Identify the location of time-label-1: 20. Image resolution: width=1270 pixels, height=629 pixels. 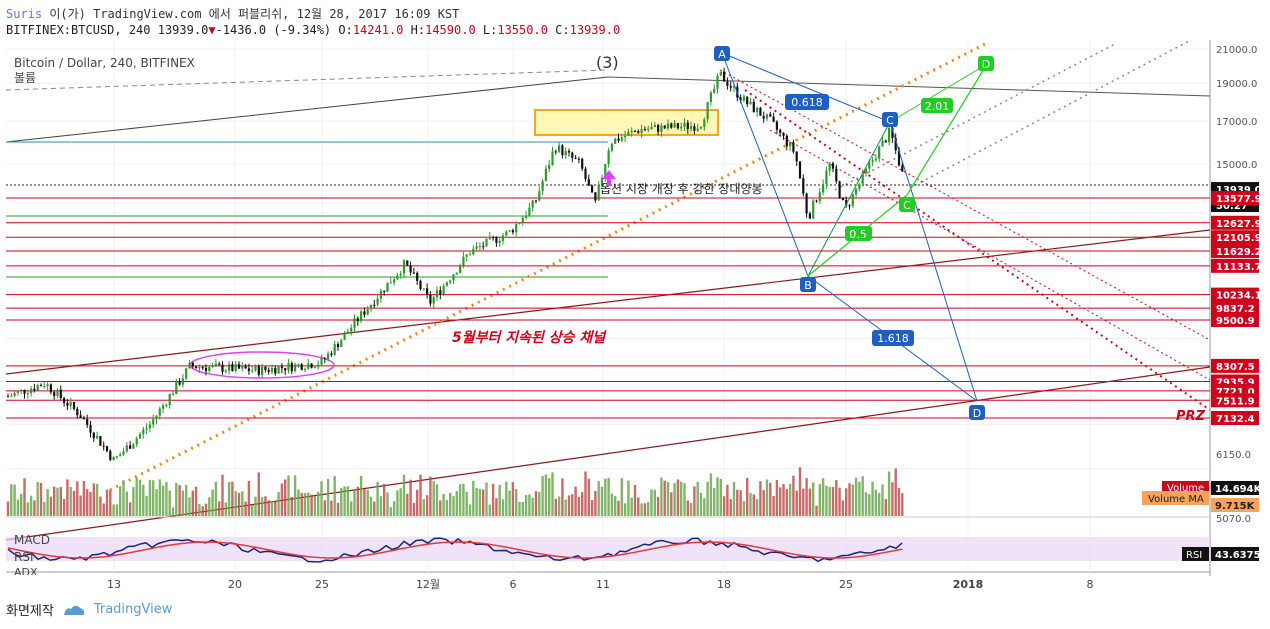
(235, 584).